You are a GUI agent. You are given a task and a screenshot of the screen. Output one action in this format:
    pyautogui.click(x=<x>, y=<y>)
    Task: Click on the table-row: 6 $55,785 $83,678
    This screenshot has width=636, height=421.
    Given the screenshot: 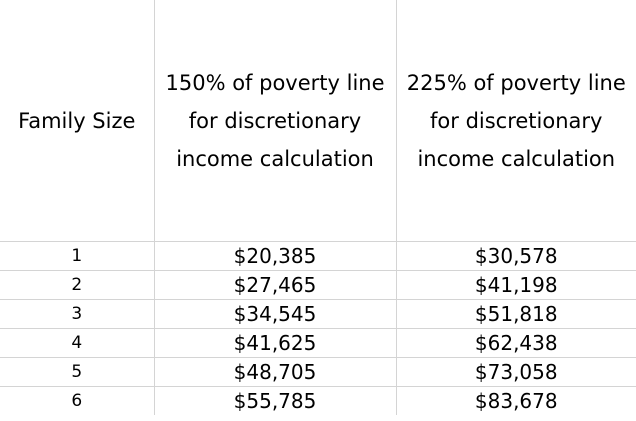 What is the action you would take?
    pyautogui.click(x=318, y=400)
    